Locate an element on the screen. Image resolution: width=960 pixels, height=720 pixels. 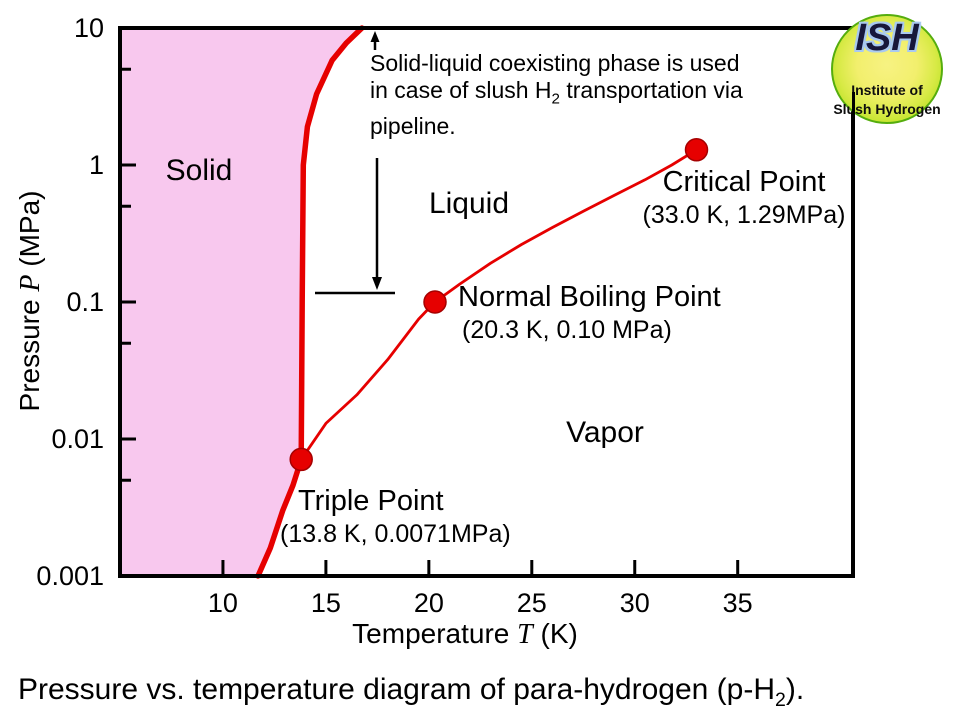
triple-point-label: Triple Point (13.8 K, 0.0071MPa) is located at coordinates (395, 516).